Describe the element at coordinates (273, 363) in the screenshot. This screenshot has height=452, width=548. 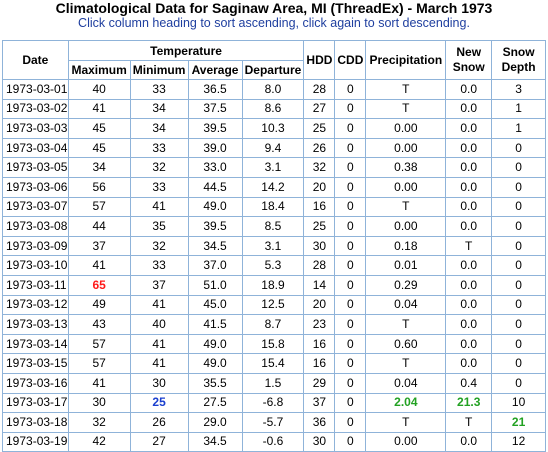
I see `cell-departure: 15.4` at that location.